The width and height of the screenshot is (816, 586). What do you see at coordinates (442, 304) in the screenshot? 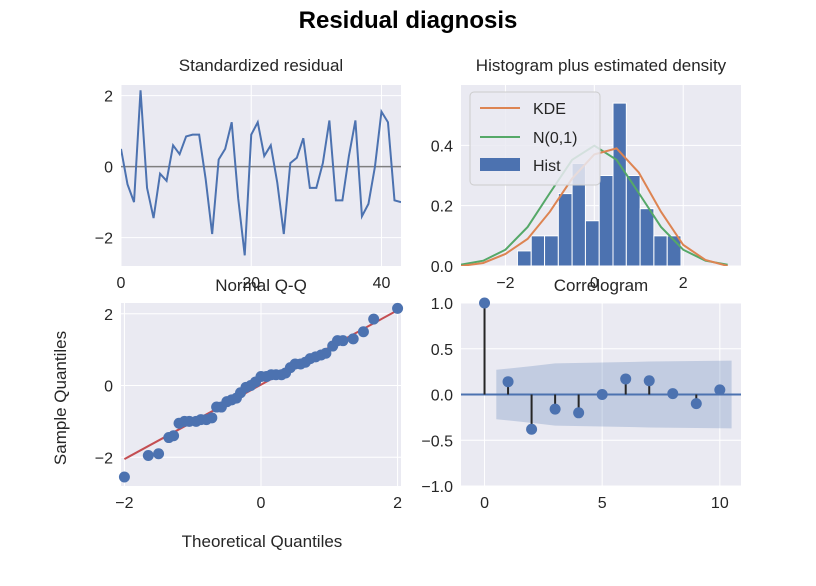
I see `y-tick-label-correlogram: 1.0` at bounding box center [442, 304].